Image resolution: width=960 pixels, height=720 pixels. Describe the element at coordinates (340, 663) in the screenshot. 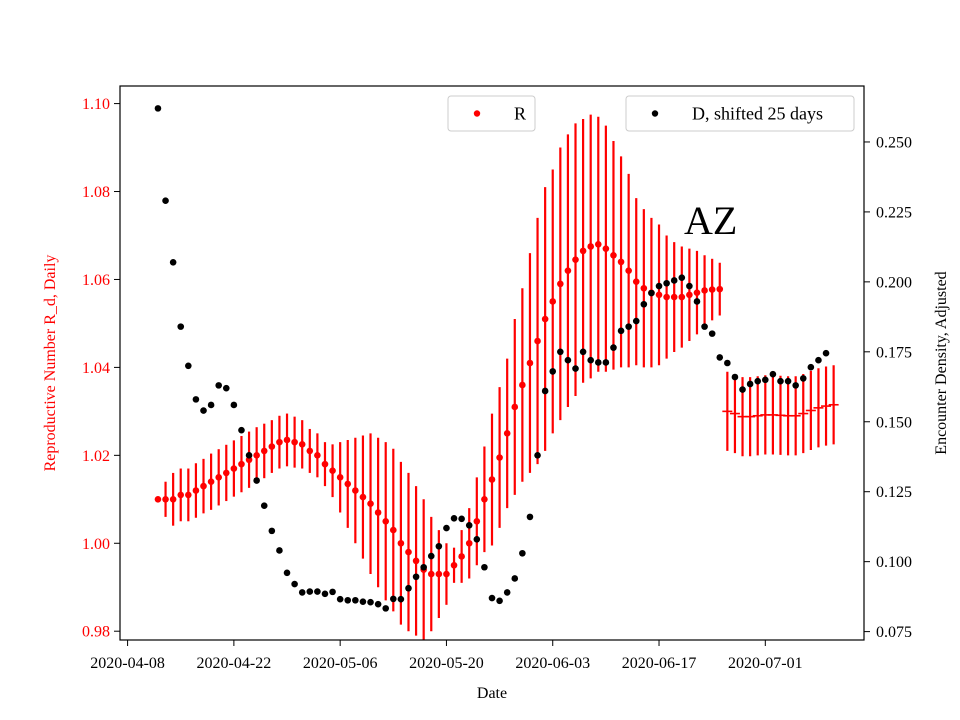

I see `x-tick-label: 2020-05-06` at that location.